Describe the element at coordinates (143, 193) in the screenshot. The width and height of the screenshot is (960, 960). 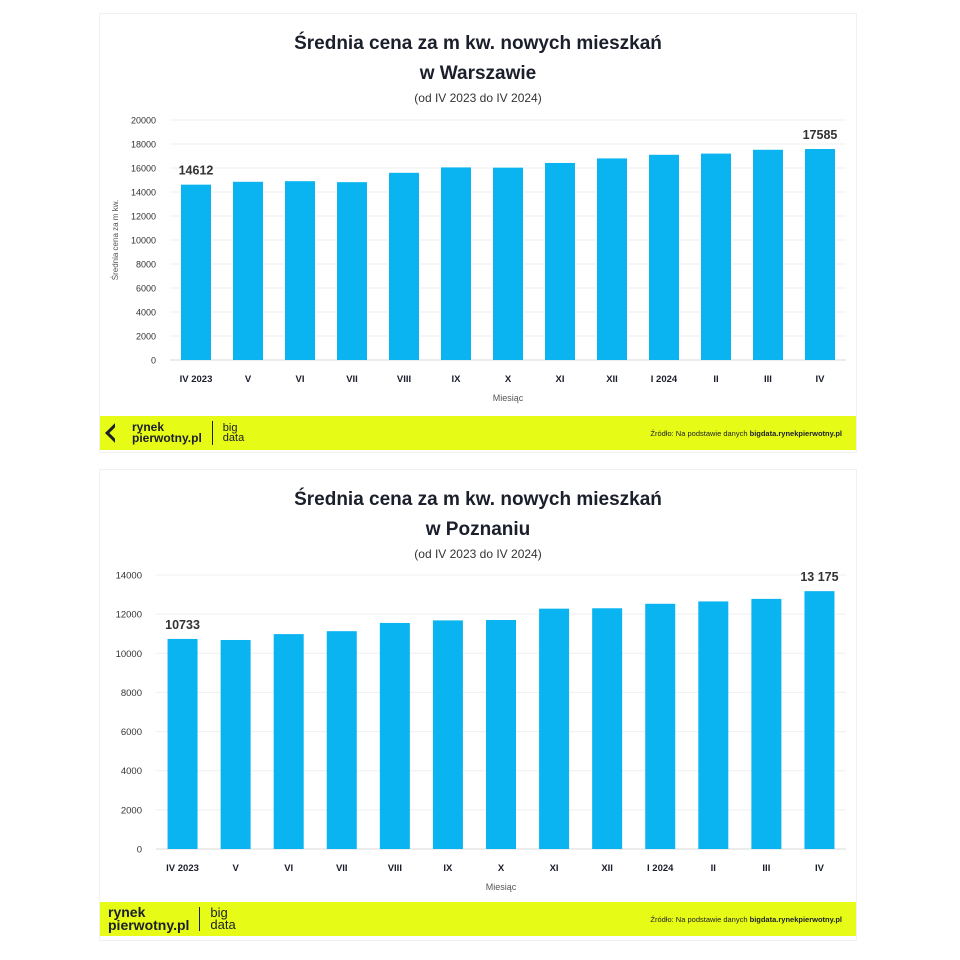
I see `y-tick-label: 14000` at that location.